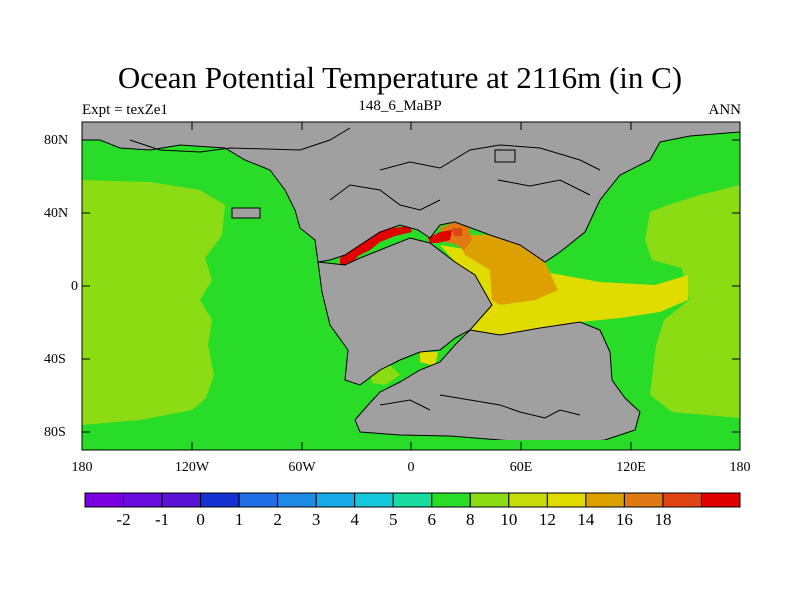 Image resolution: width=800 pixels, height=600 pixels. Describe the element at coordinates (192, 467) in the screenshot. I see `lon-label-120w: 120W` at that location.